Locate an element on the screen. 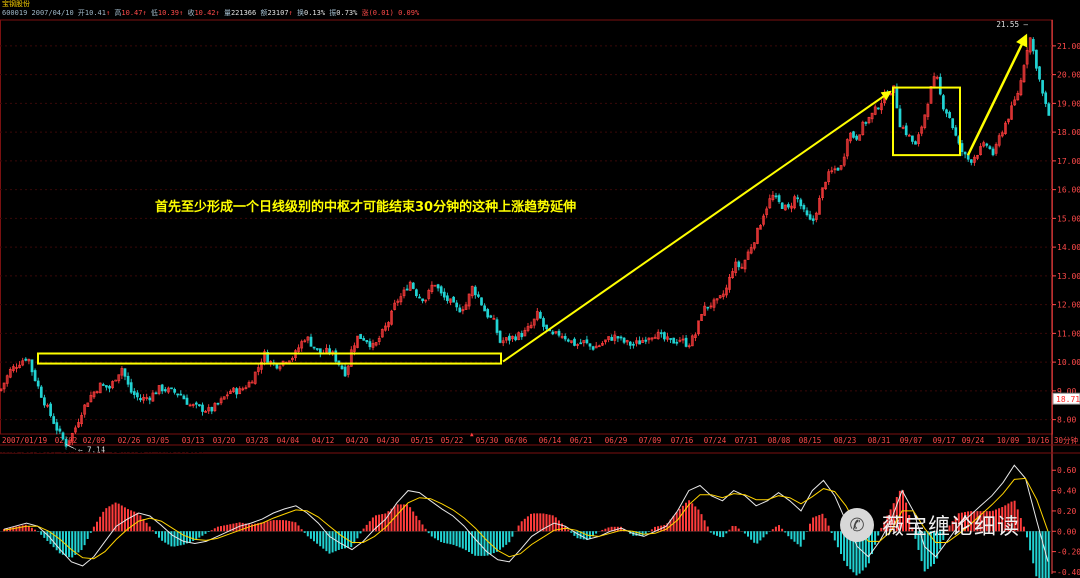  price-tick-label: 17.00 is located at coordinates (1068, 161).